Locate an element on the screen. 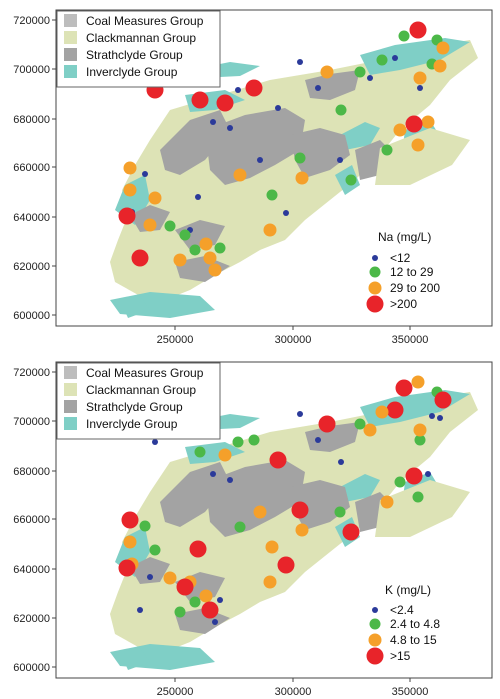 Image resolution: width=500 pixels, height=699 pixels. k-class-3-label: 4.8 to 15 is located at coordinates (413, 640).